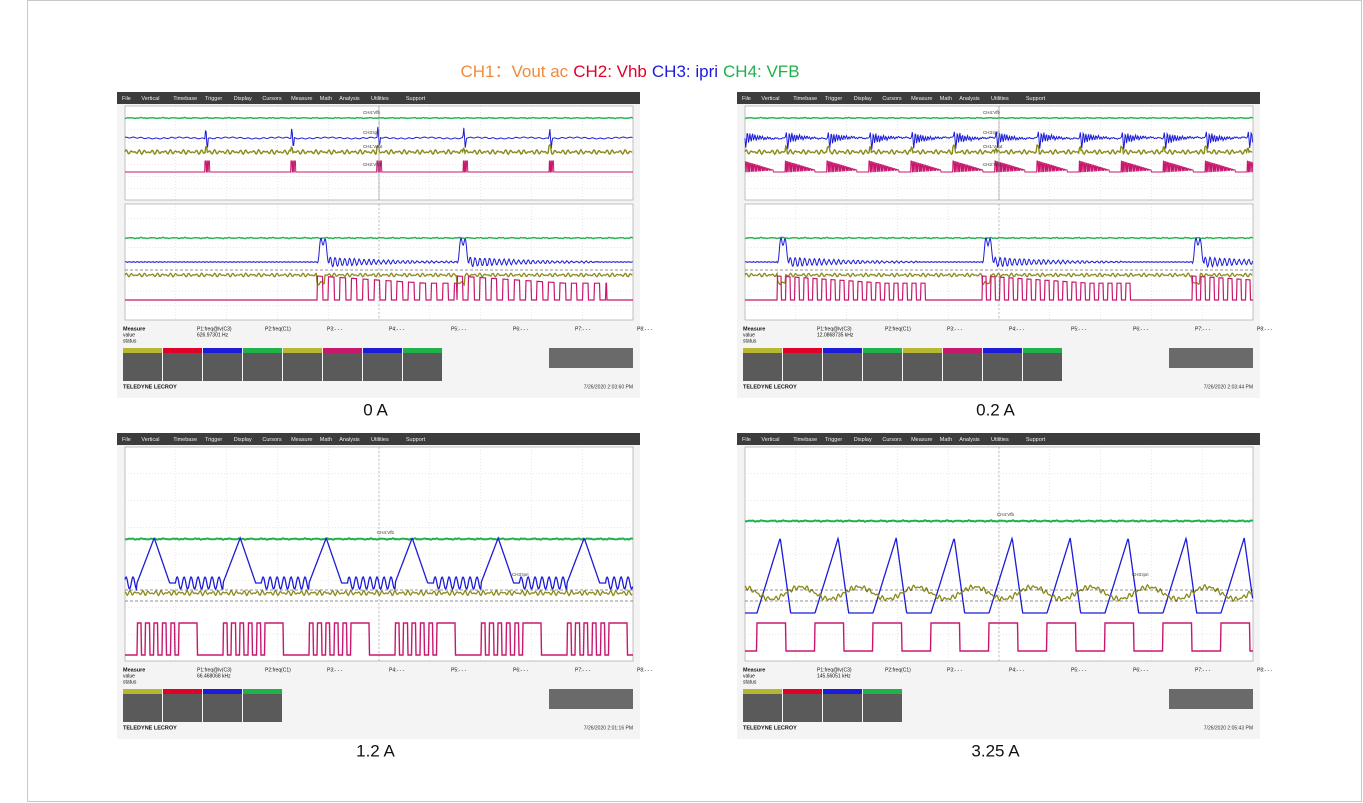  What do you see at coordinates (514, 71) in the screenshot?
I see `legend-entry: CH1：Vout ac` at bounding box center [514, 71].